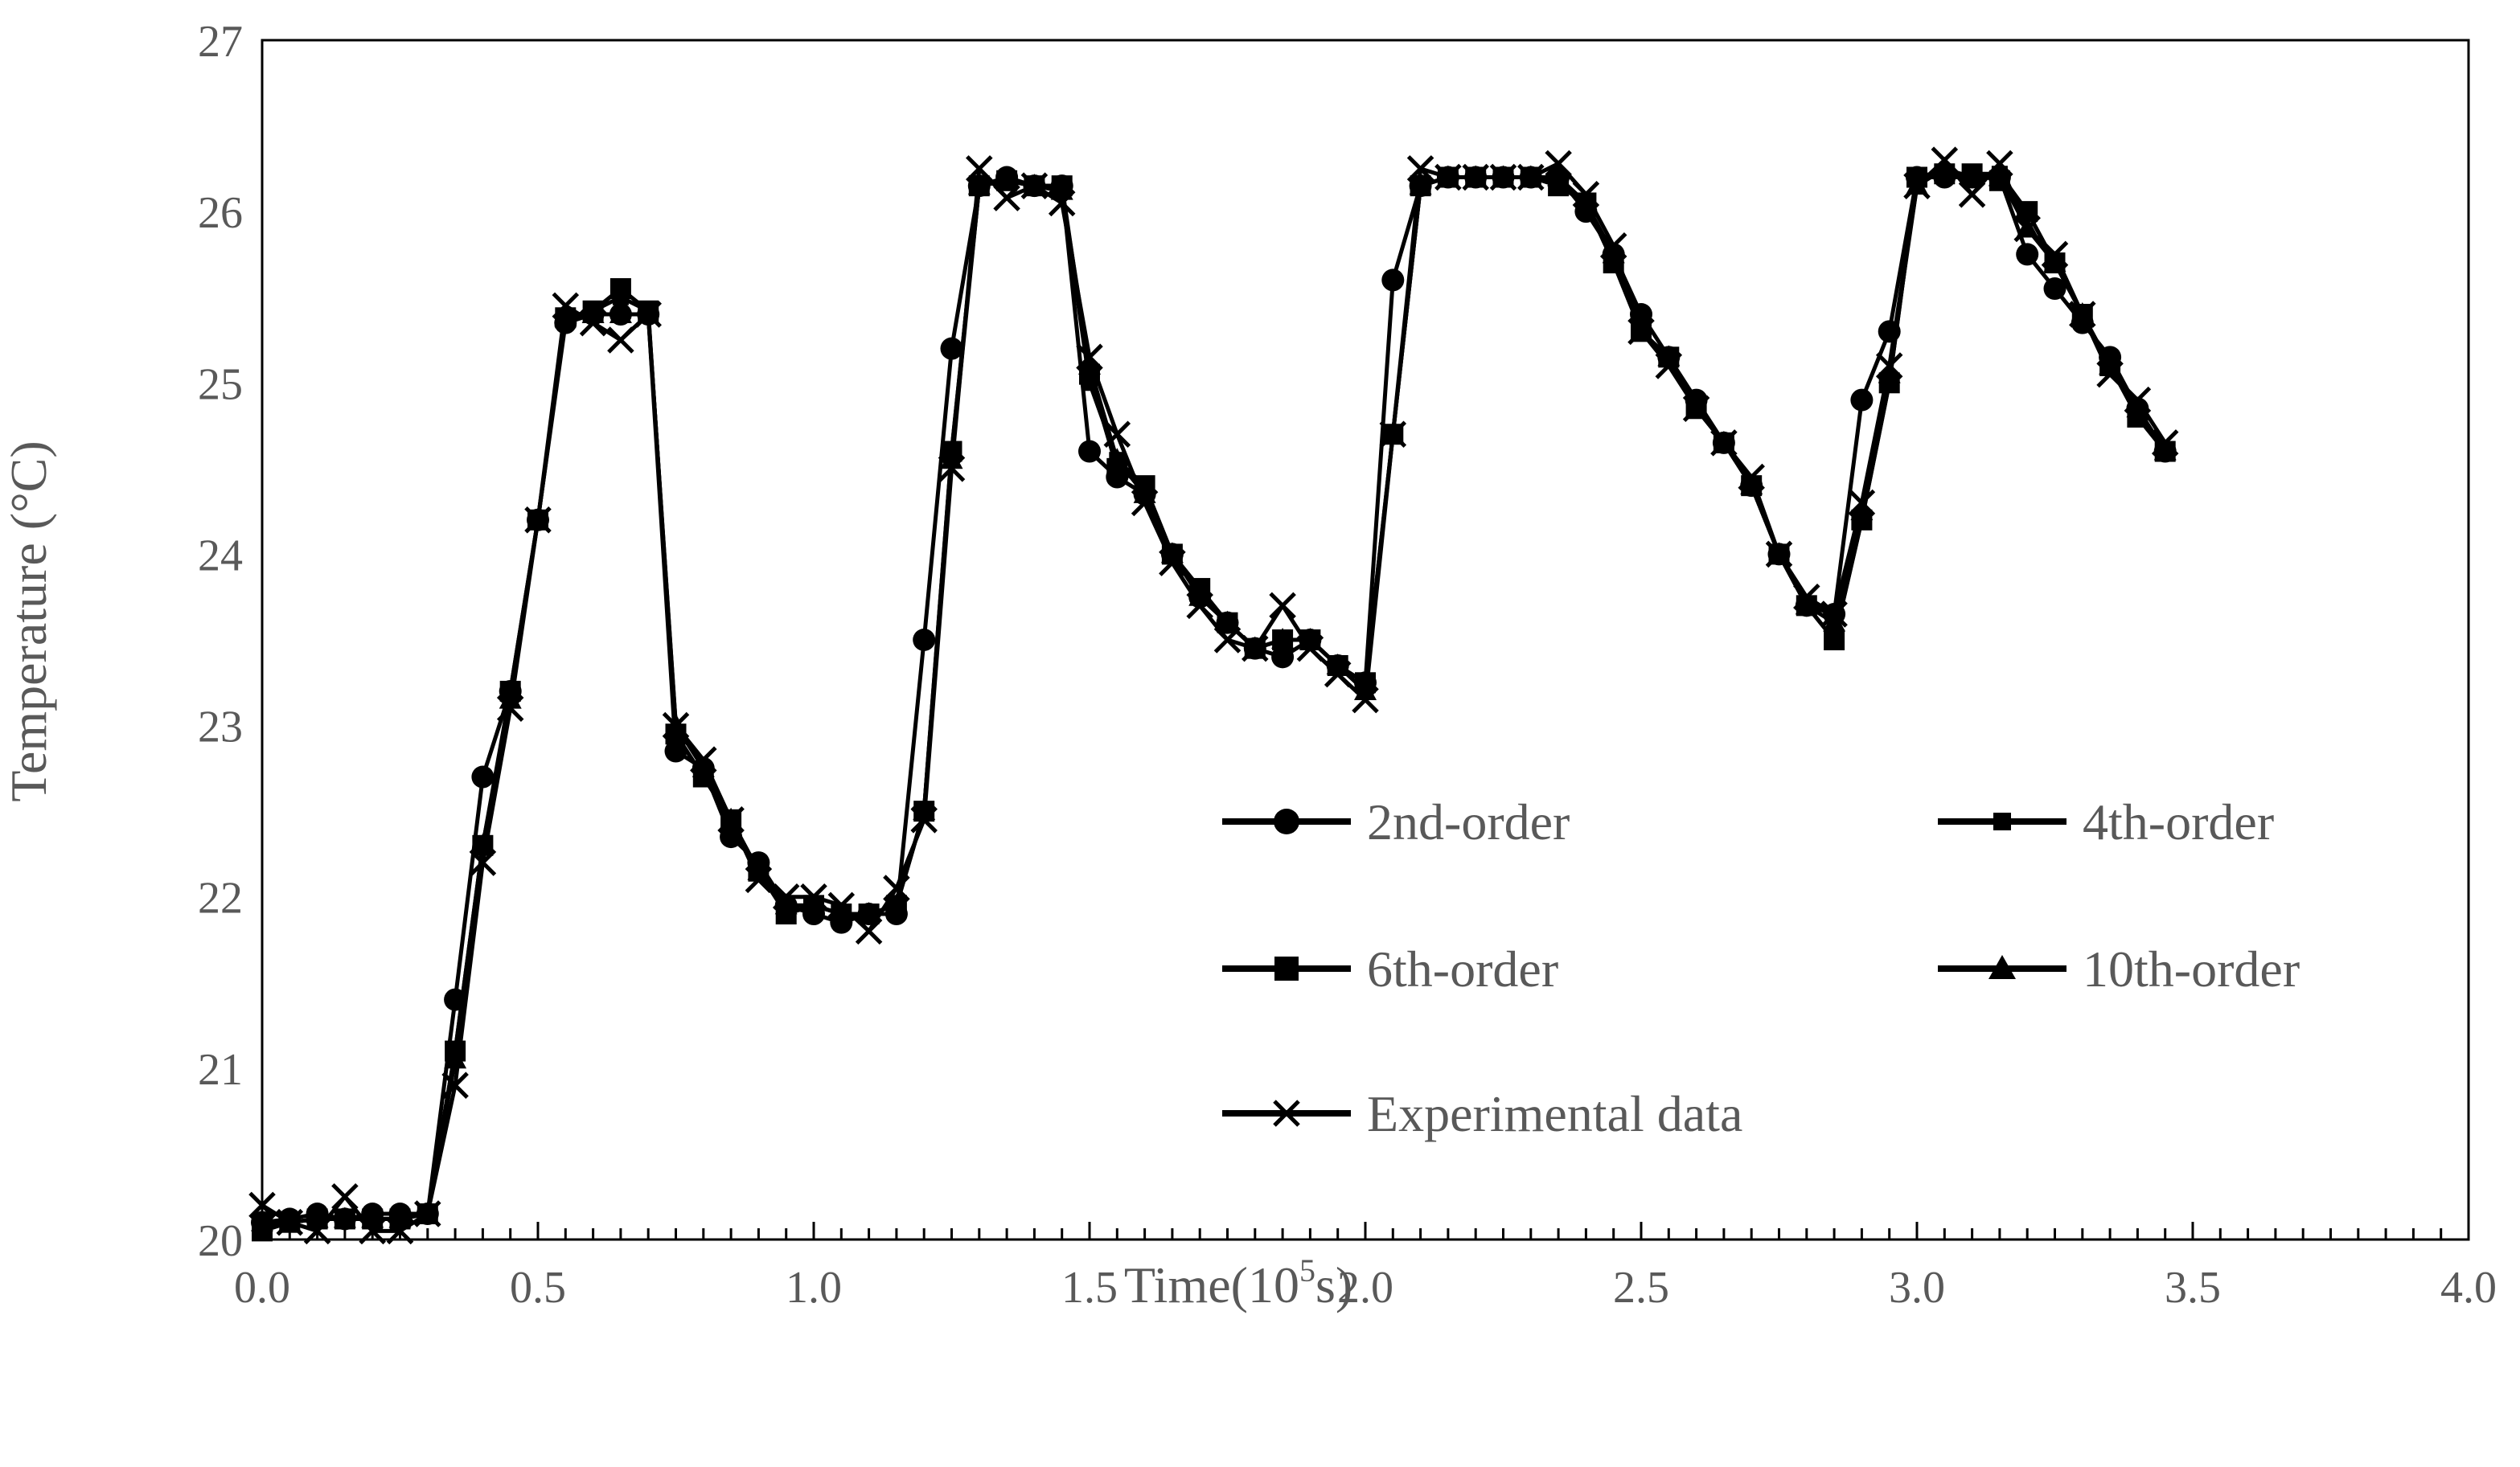  Describe the element at coordinates (2193, 1288) in the screenshot. I see `x-tick-label: 3.5` at that location.